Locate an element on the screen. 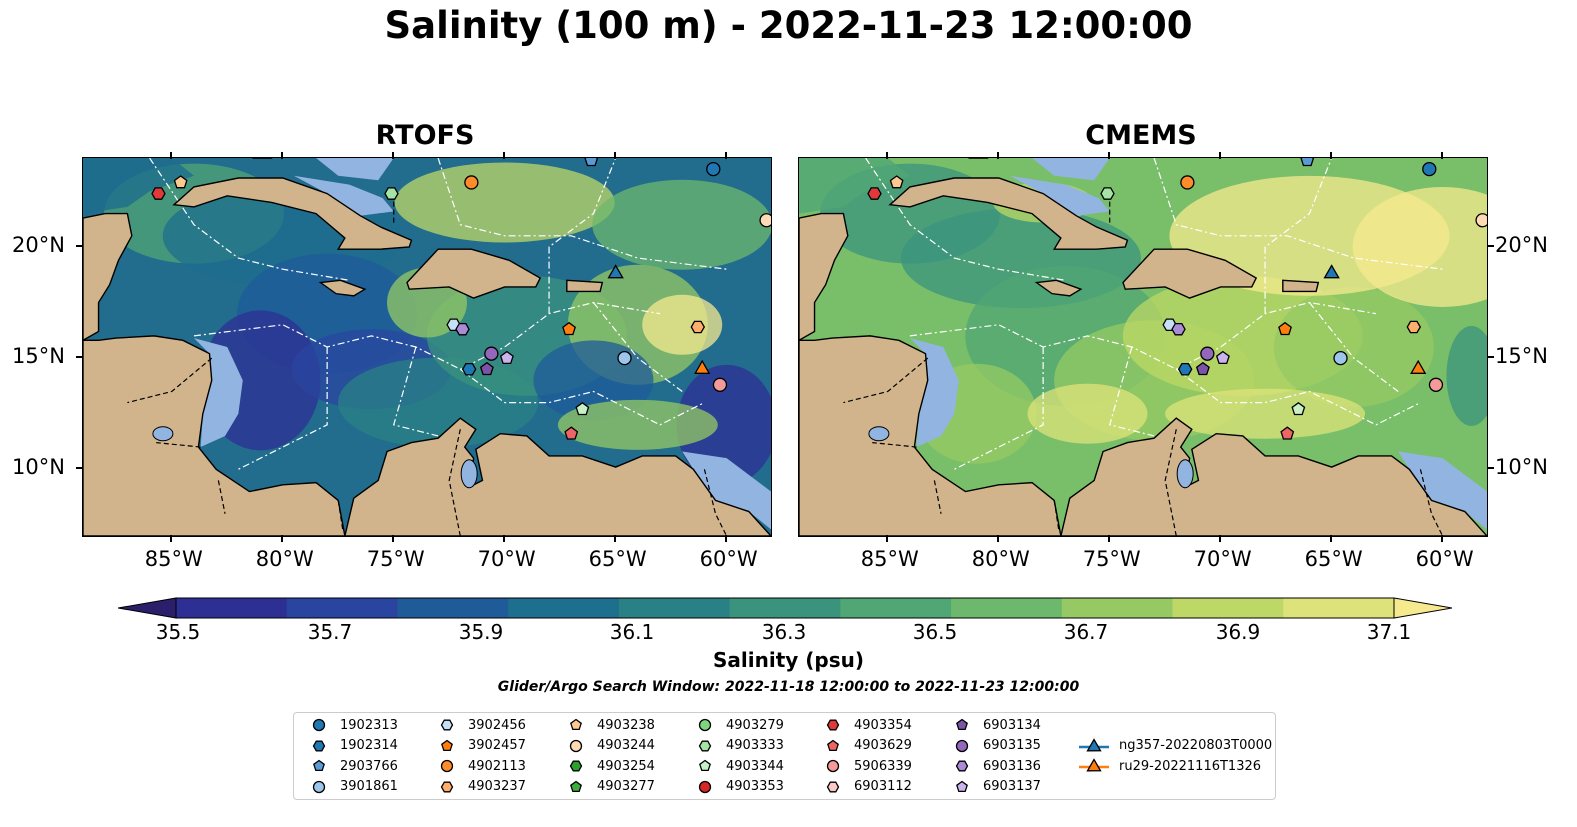 The width and height of the screenshot is (1577, 827). marker-ng357 is located at coordinates (615, 271).